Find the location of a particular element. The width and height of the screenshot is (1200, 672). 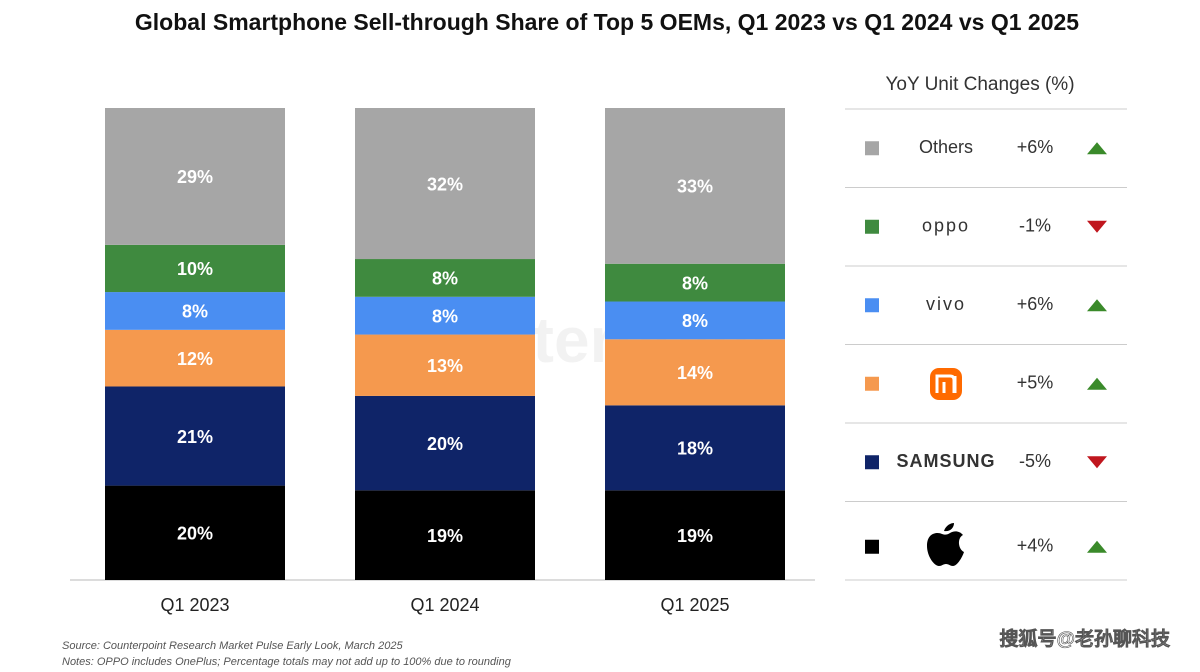

credit: 搜狐号@老孙聊科技 is located at coordinates (1085, 638).